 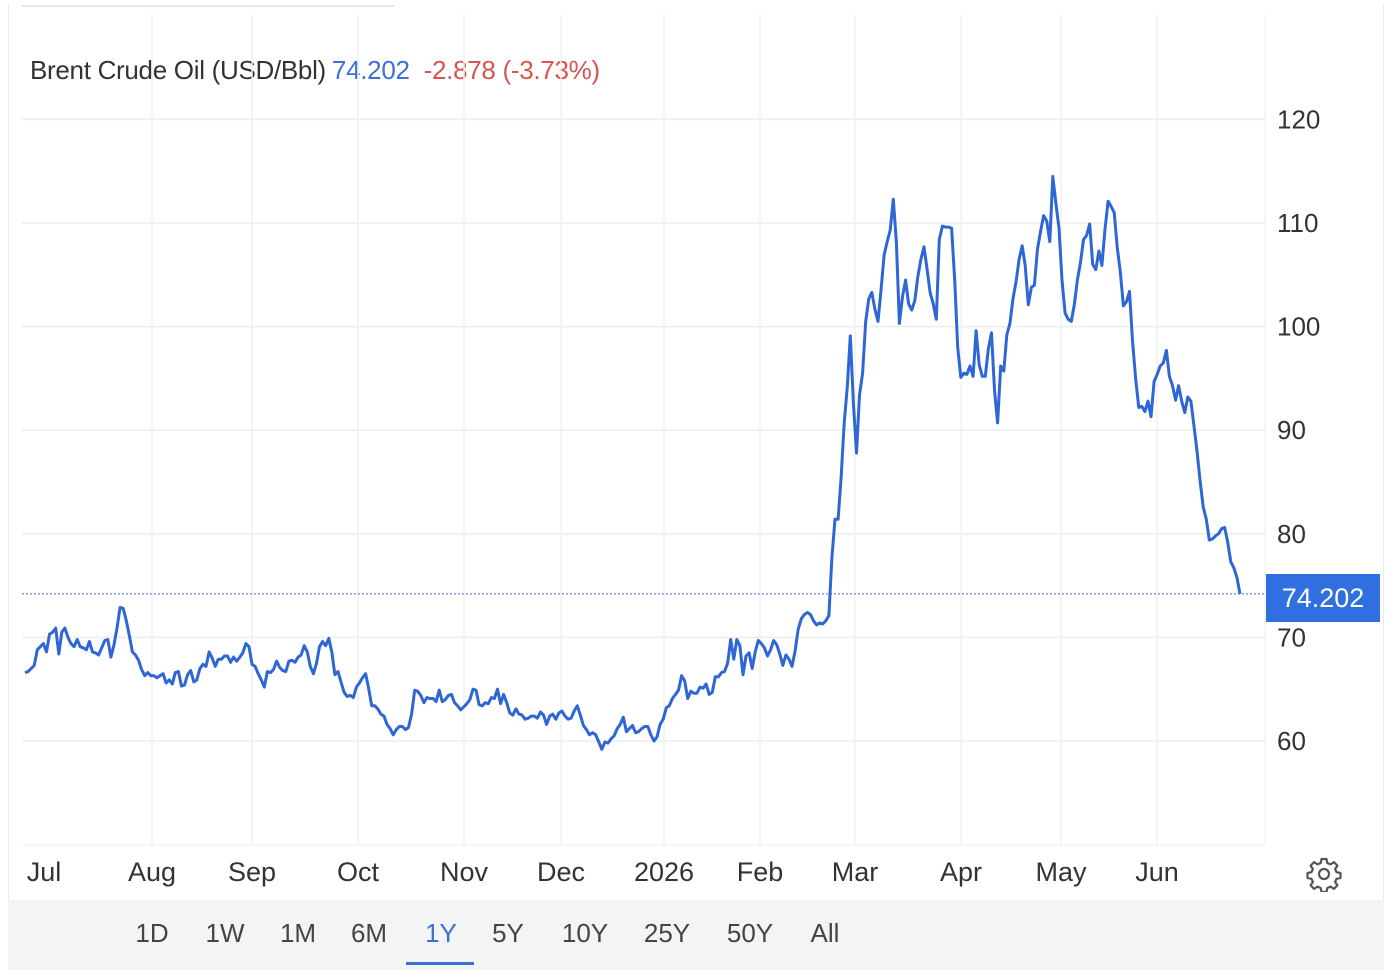 What do you see at coordinates (585, 933) in the screenshot?
I see `range-button-10y: 10Y` at bounding box center [585, 933].